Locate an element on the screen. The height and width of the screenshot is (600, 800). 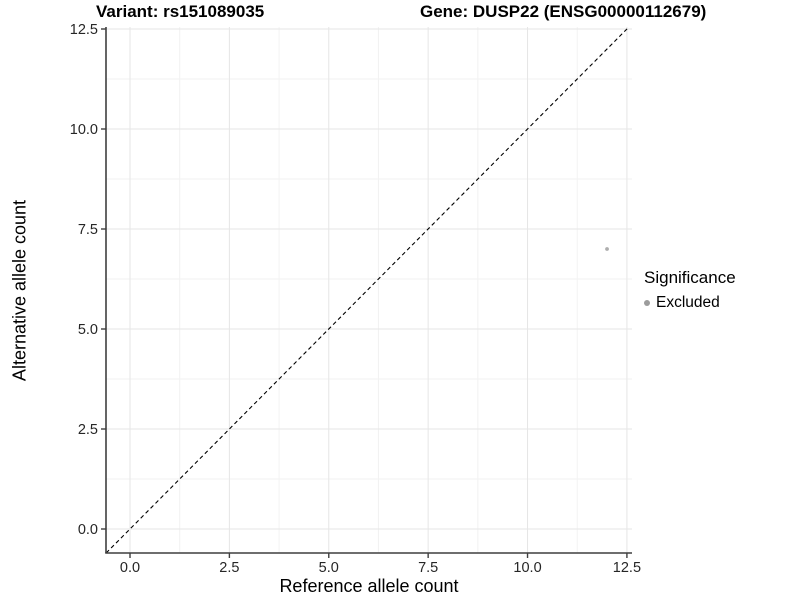
y-tick-label: 0.0 is located at coordinates (88, 530).